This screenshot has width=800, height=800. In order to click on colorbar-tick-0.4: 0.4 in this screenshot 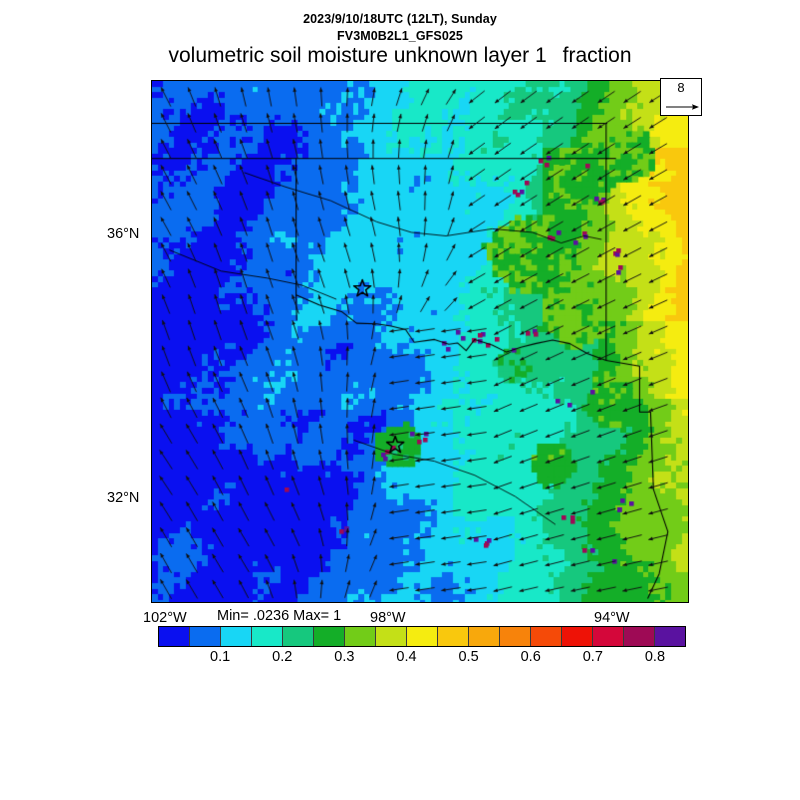, I will do `click(406, 657)`.